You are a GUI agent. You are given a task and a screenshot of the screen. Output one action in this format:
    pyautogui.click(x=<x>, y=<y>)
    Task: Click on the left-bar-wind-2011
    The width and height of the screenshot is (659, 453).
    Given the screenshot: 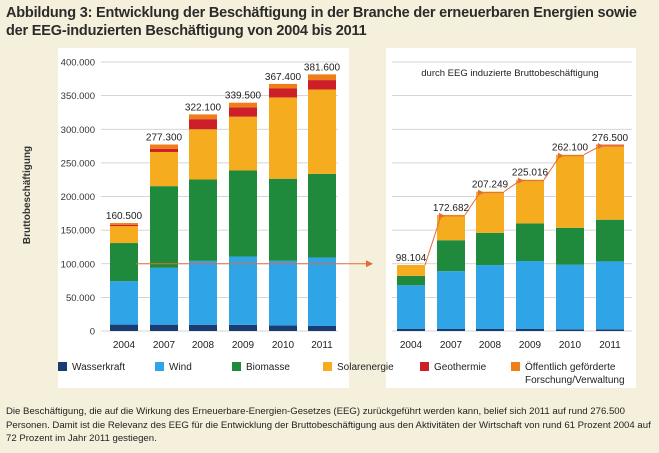 What is the action you would take?
    pyautogui.click(x=322, y=291)
    